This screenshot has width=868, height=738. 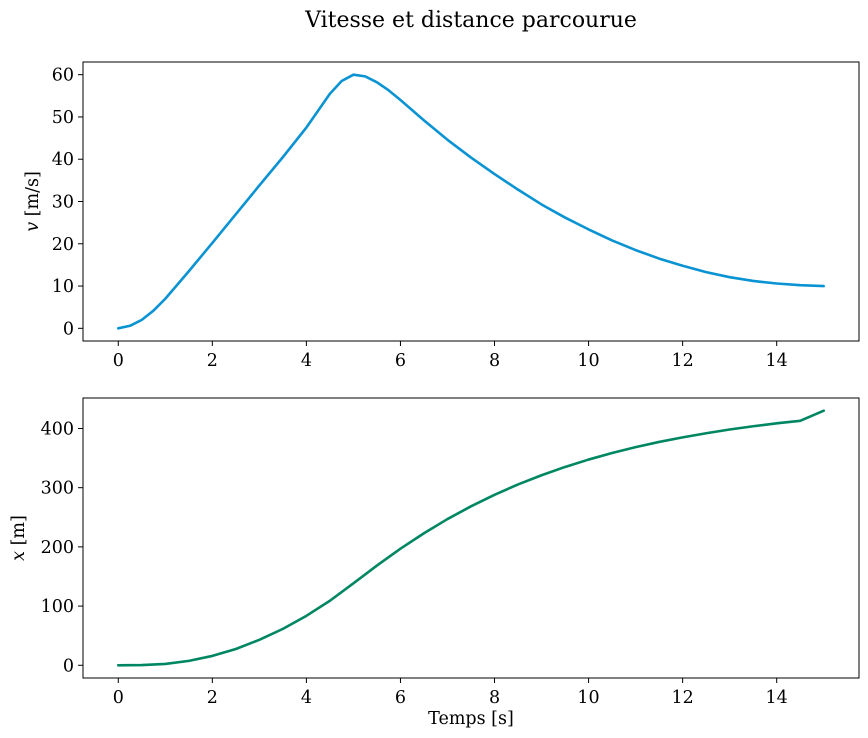 What do you see at coordinates (777, 698) in the screenshot?
I see `distance-x-tick-label: 14` at bounding box center [777, 698].